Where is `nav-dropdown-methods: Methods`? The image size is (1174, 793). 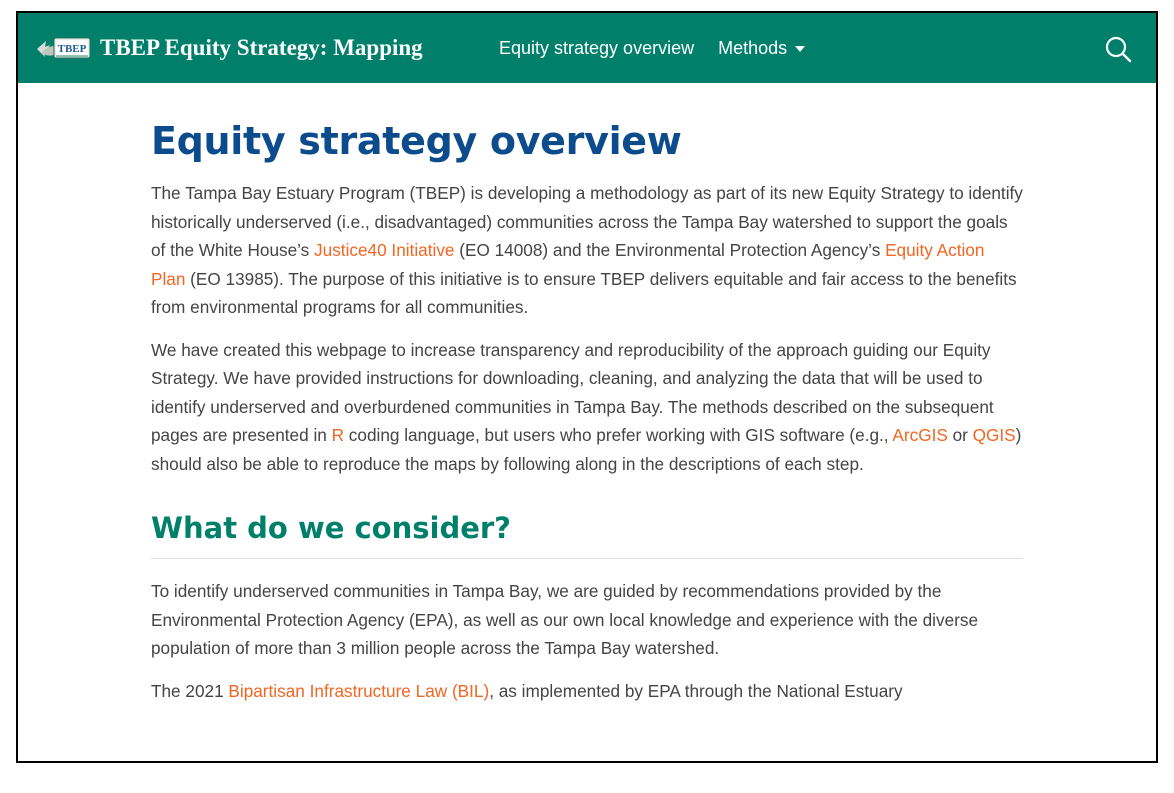 nav-dropdown-methods: Methods is located at coordinates (762, 48).